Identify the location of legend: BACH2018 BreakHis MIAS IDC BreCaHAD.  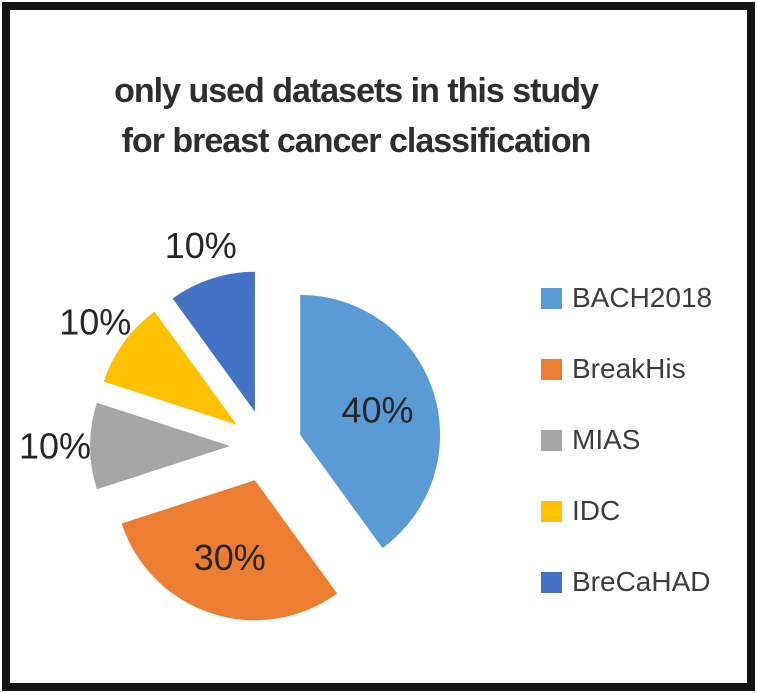
(627, 439).